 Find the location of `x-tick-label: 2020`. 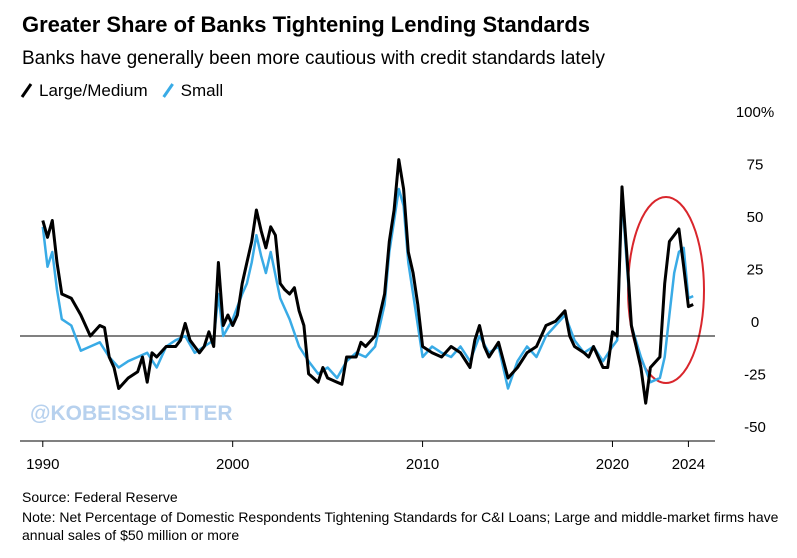

x-tick-label: 2020 is located at coordinates (612, 464).